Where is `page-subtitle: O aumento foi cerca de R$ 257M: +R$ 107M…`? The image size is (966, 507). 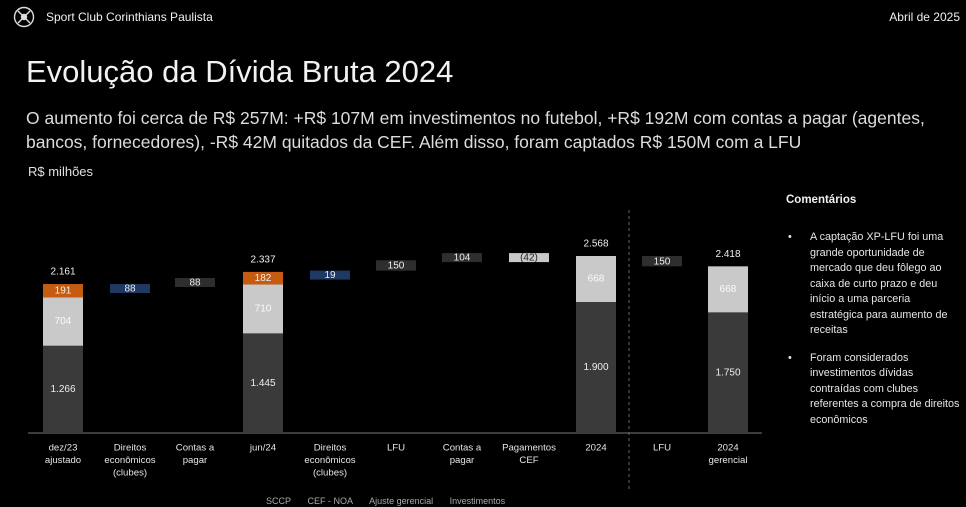 page-subtitle: O aumento foi cerca de R$ 257M: +R$ 107M… is located at coordinates (475, 130).